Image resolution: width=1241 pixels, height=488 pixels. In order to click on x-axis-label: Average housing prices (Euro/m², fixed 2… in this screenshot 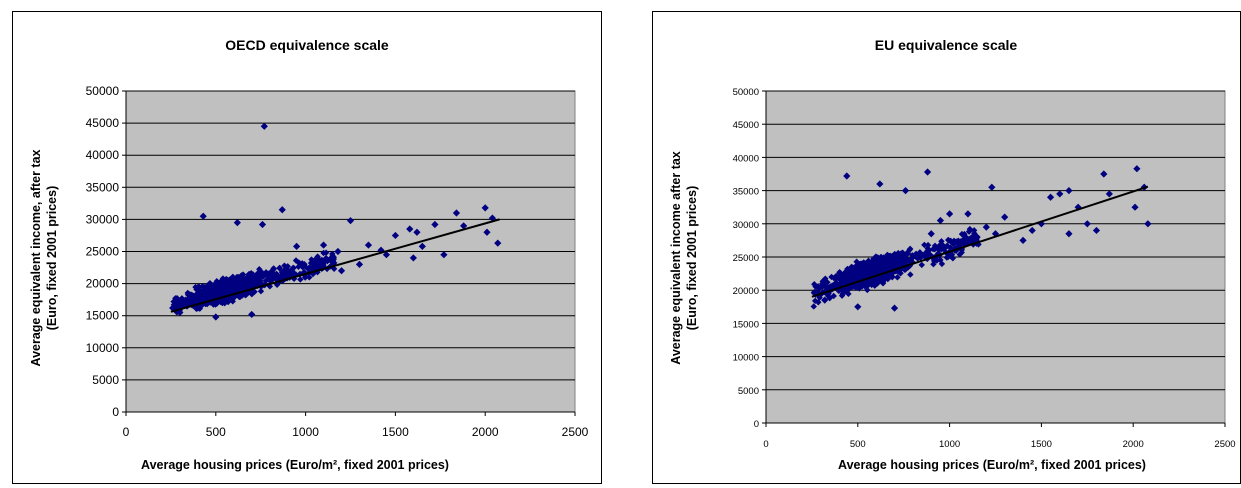, I will do `click(992, 465)`.